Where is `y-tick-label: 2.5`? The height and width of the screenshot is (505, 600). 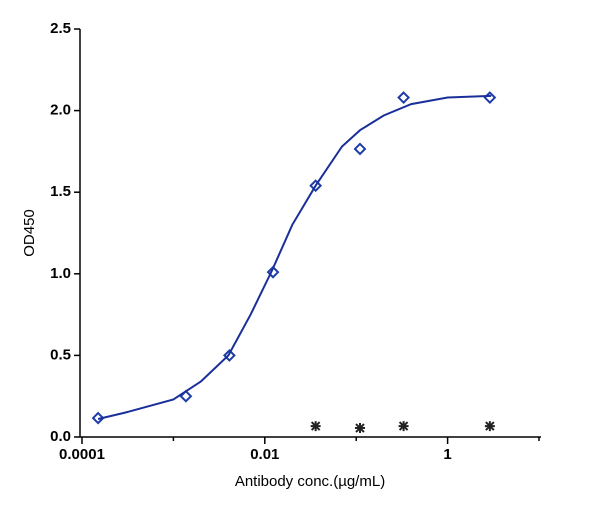
y-tick-label: 2.5 is located at coordinates (60, 28).